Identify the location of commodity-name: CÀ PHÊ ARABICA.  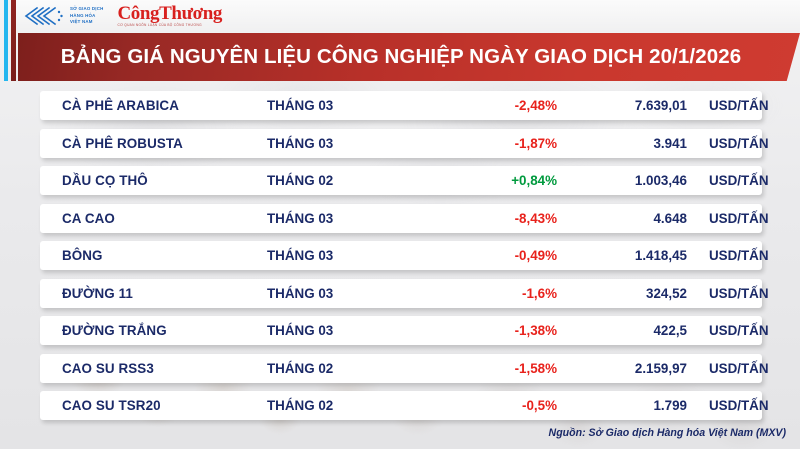
(120, 105).